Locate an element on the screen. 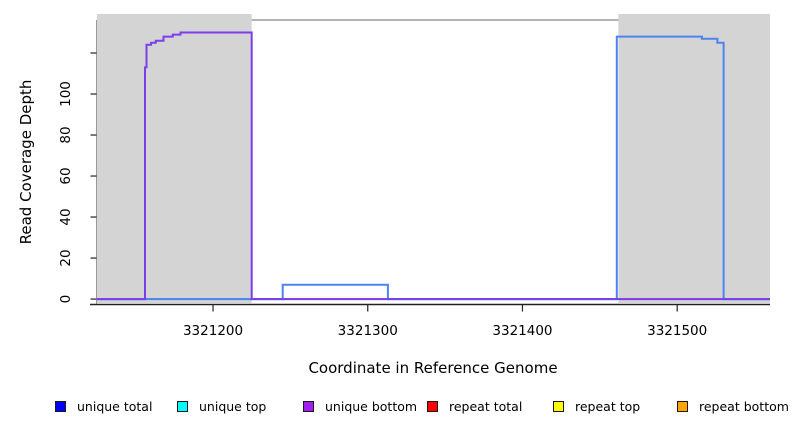 Image resolution: width=792 pixels, height=432 pixels. legend-item-unique-top: unique top is located at coordinates (221, 406).